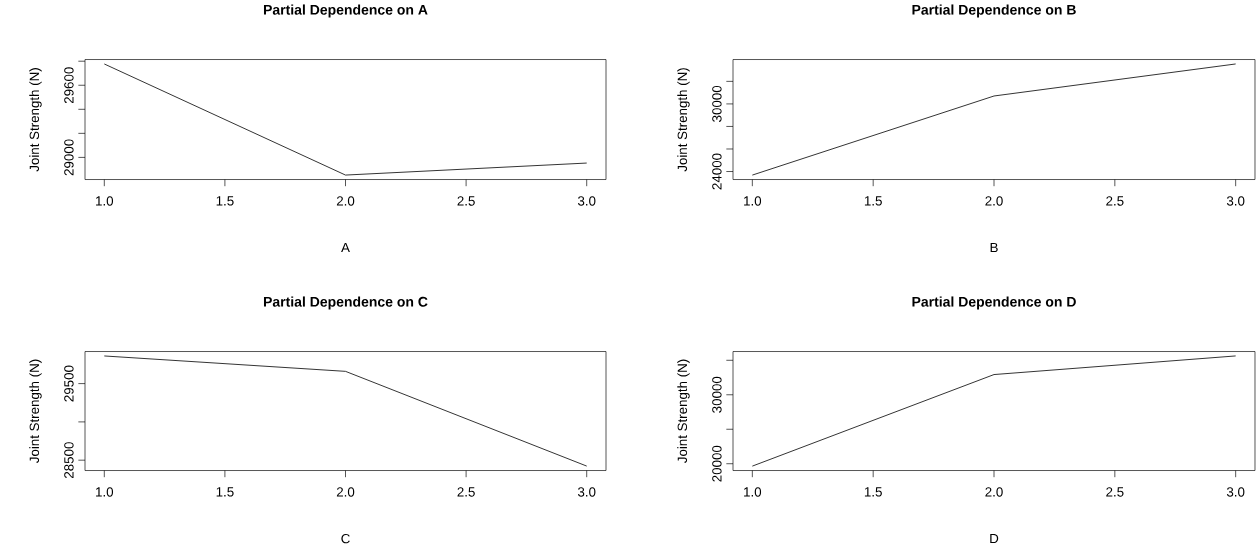  Describe the element at coordinates (345, 539) in the screenshot. I see `x-axis-title: C` at that location.